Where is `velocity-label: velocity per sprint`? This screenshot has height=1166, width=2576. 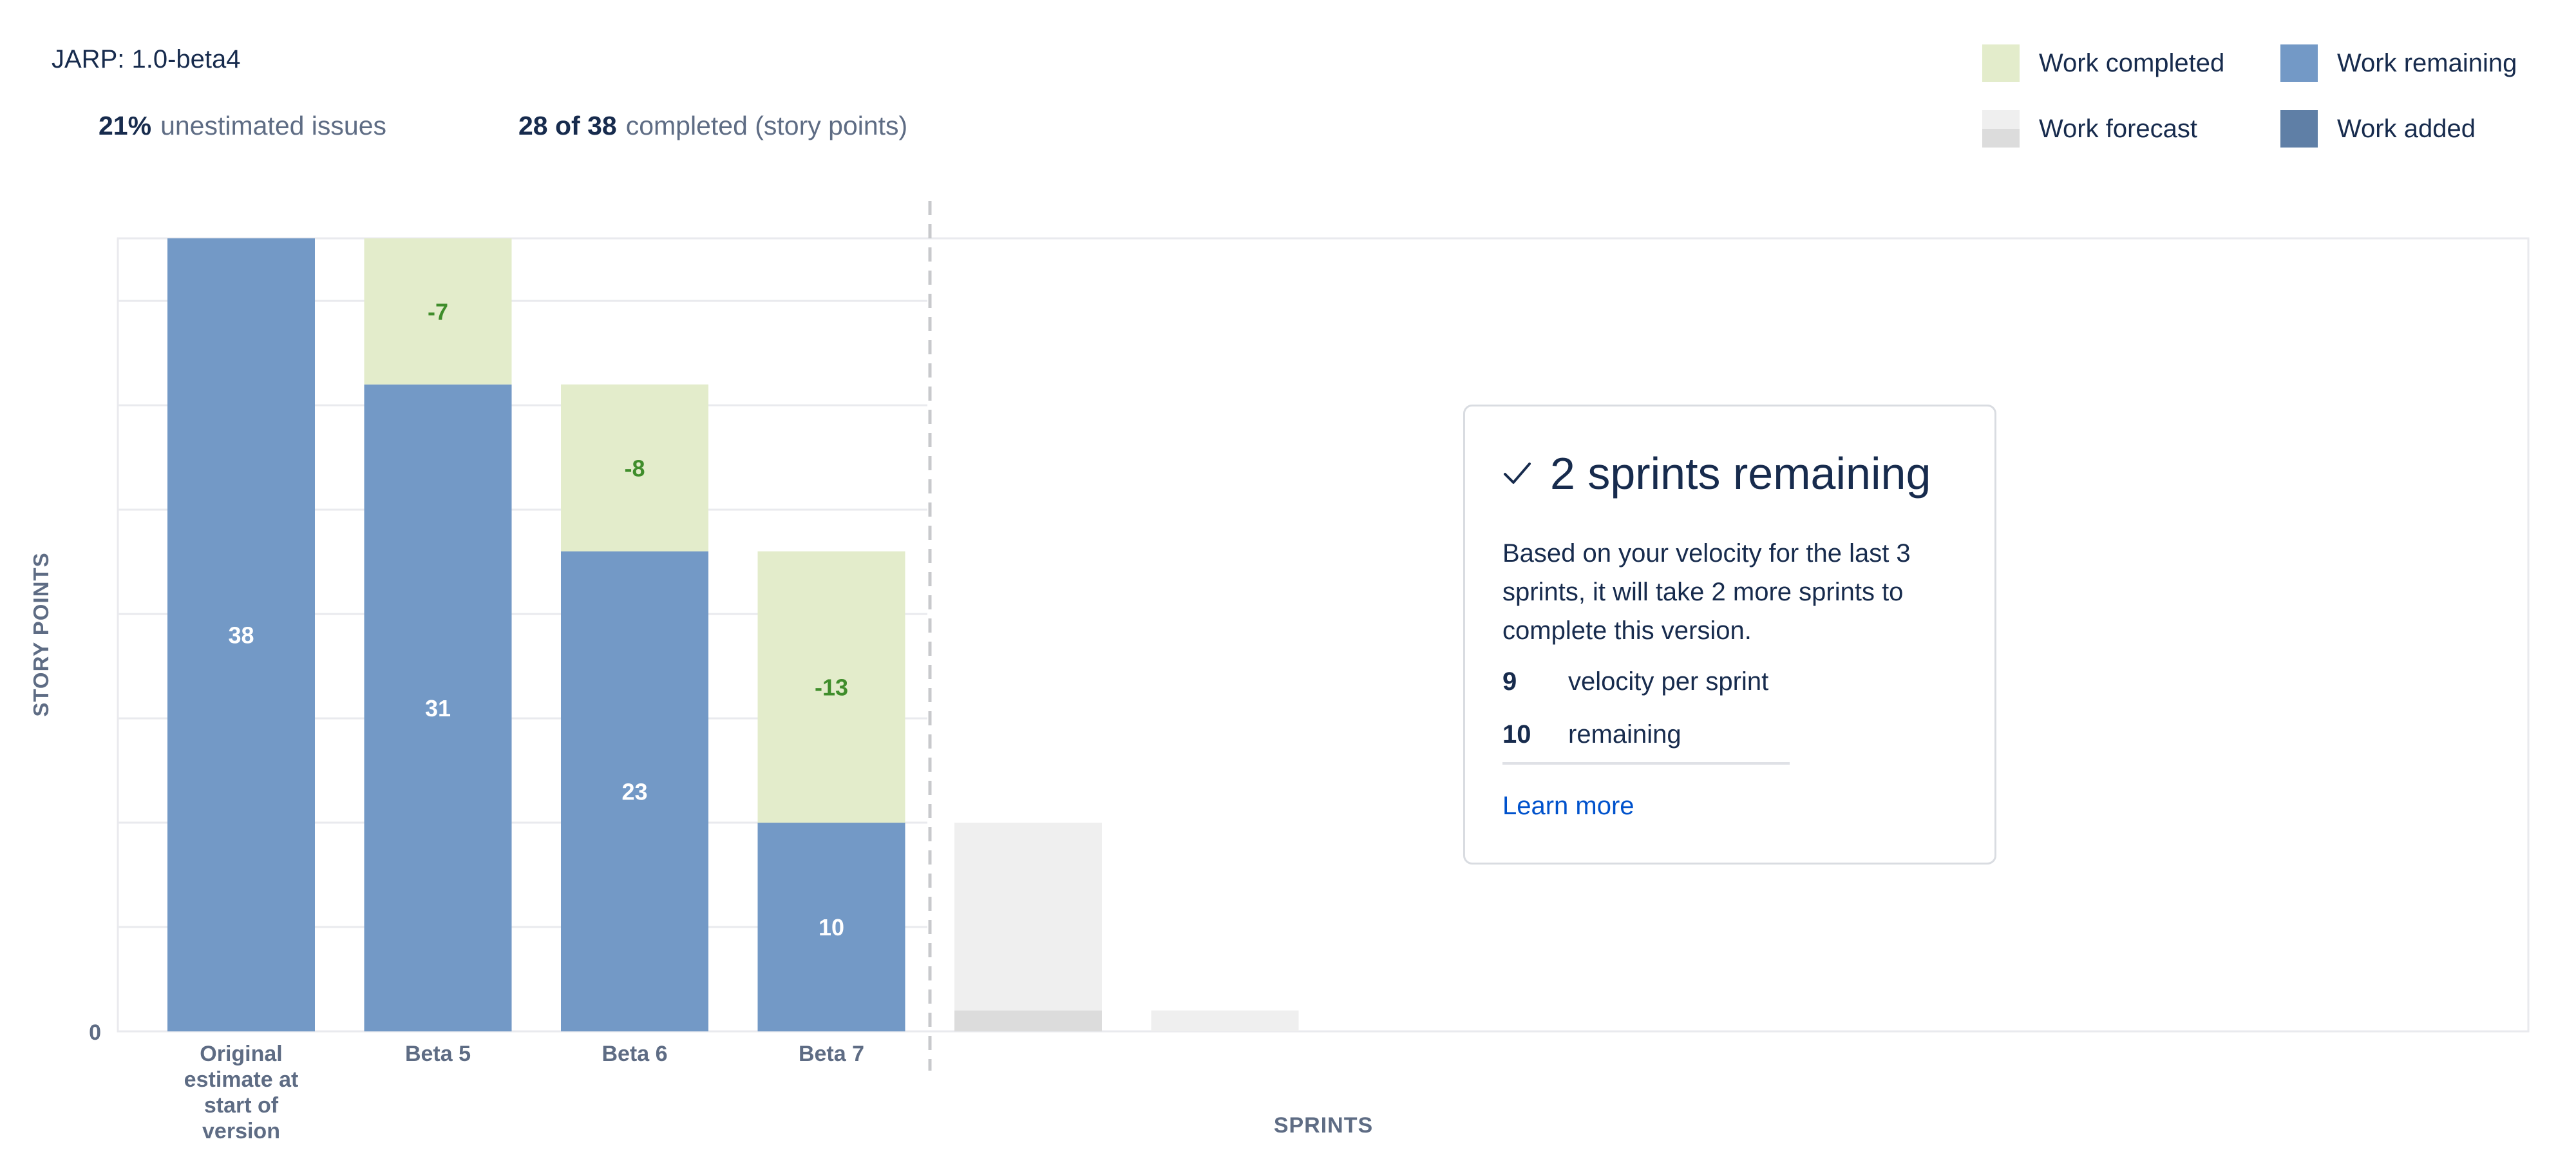 velocity-label: velocity per sprint is located at coordinates (1669, 681).